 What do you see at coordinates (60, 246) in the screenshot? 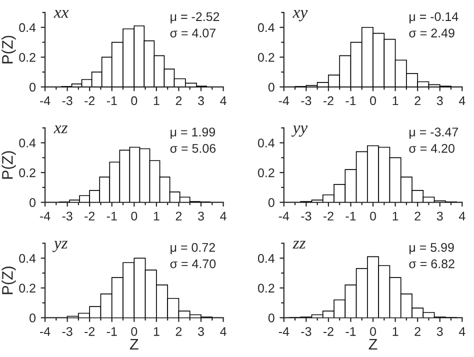
I see `chart-title: yz` at bounding box center [60, 246].